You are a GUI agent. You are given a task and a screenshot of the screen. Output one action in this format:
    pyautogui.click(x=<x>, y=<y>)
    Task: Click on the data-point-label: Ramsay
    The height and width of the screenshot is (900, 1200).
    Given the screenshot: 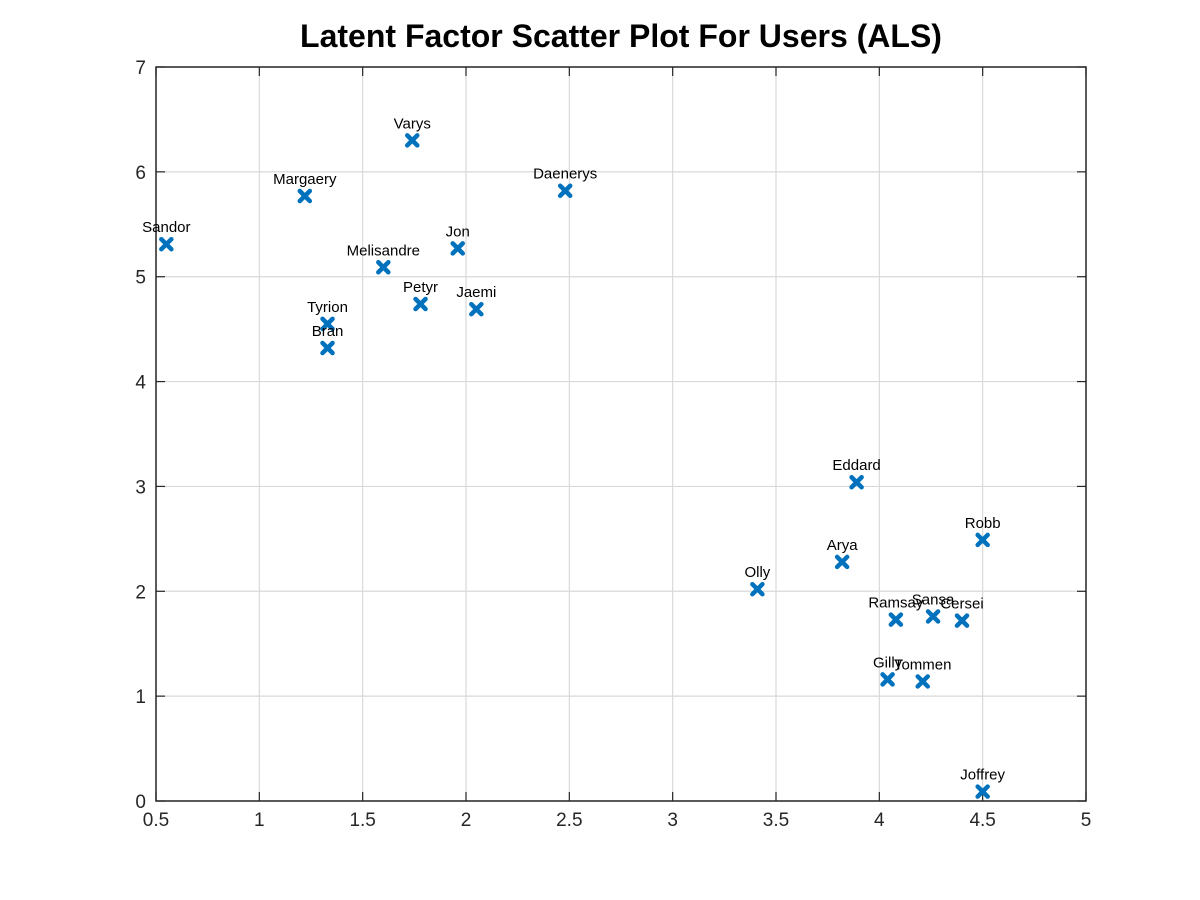 What is the action you would take?
    pyautogui.click(x=896, y=603)
    